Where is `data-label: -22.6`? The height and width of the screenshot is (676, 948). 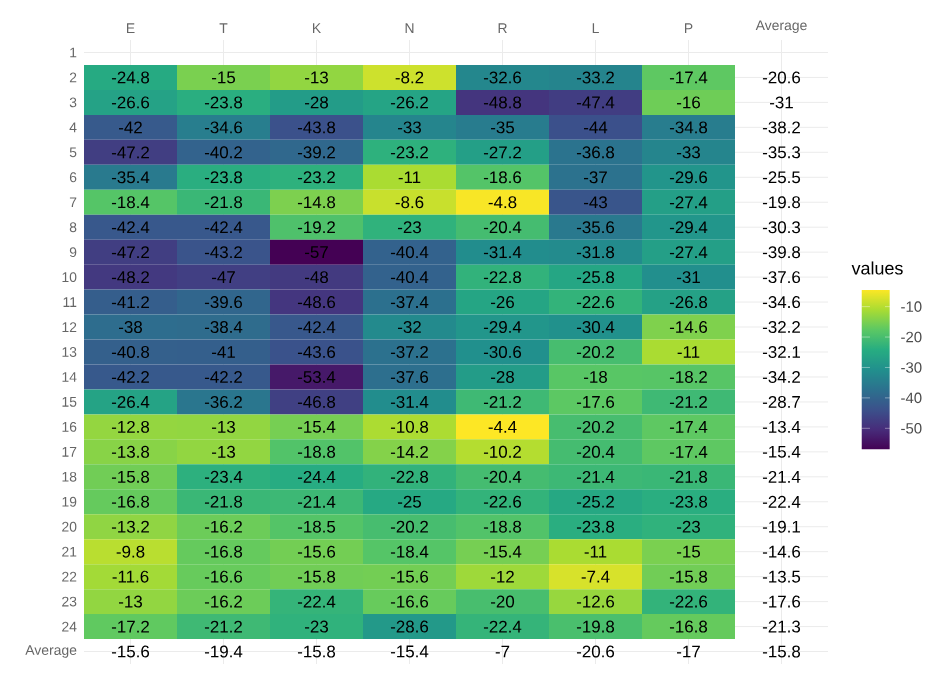 data-label: -22.6 is located at coordinates (688, 601).